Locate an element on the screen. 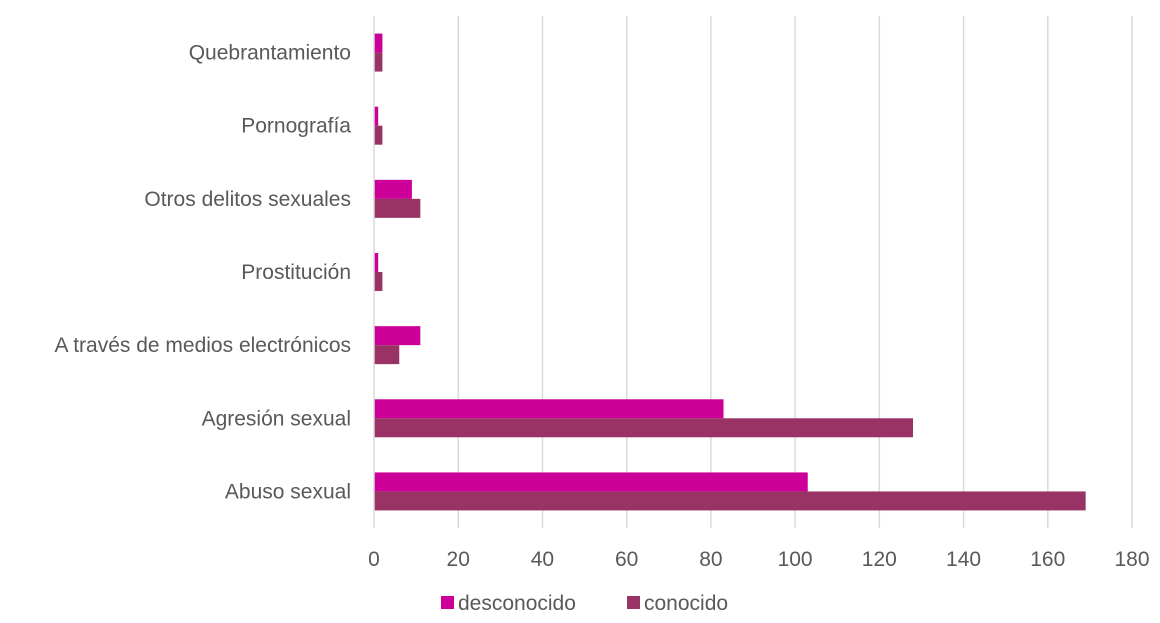 Image resolution: width=1160 pixels, height=623 pixels. x-tick-label: 120 is located at coordinates (879, 559).